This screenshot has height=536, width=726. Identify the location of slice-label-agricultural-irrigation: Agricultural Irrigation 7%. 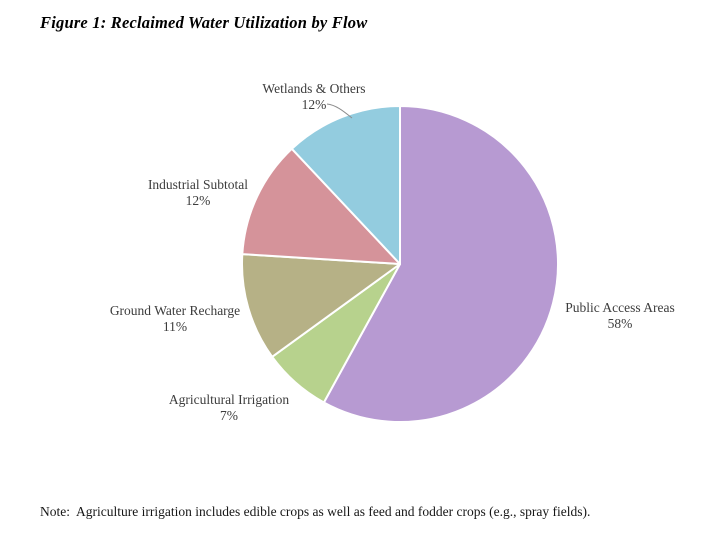
(229, 408).